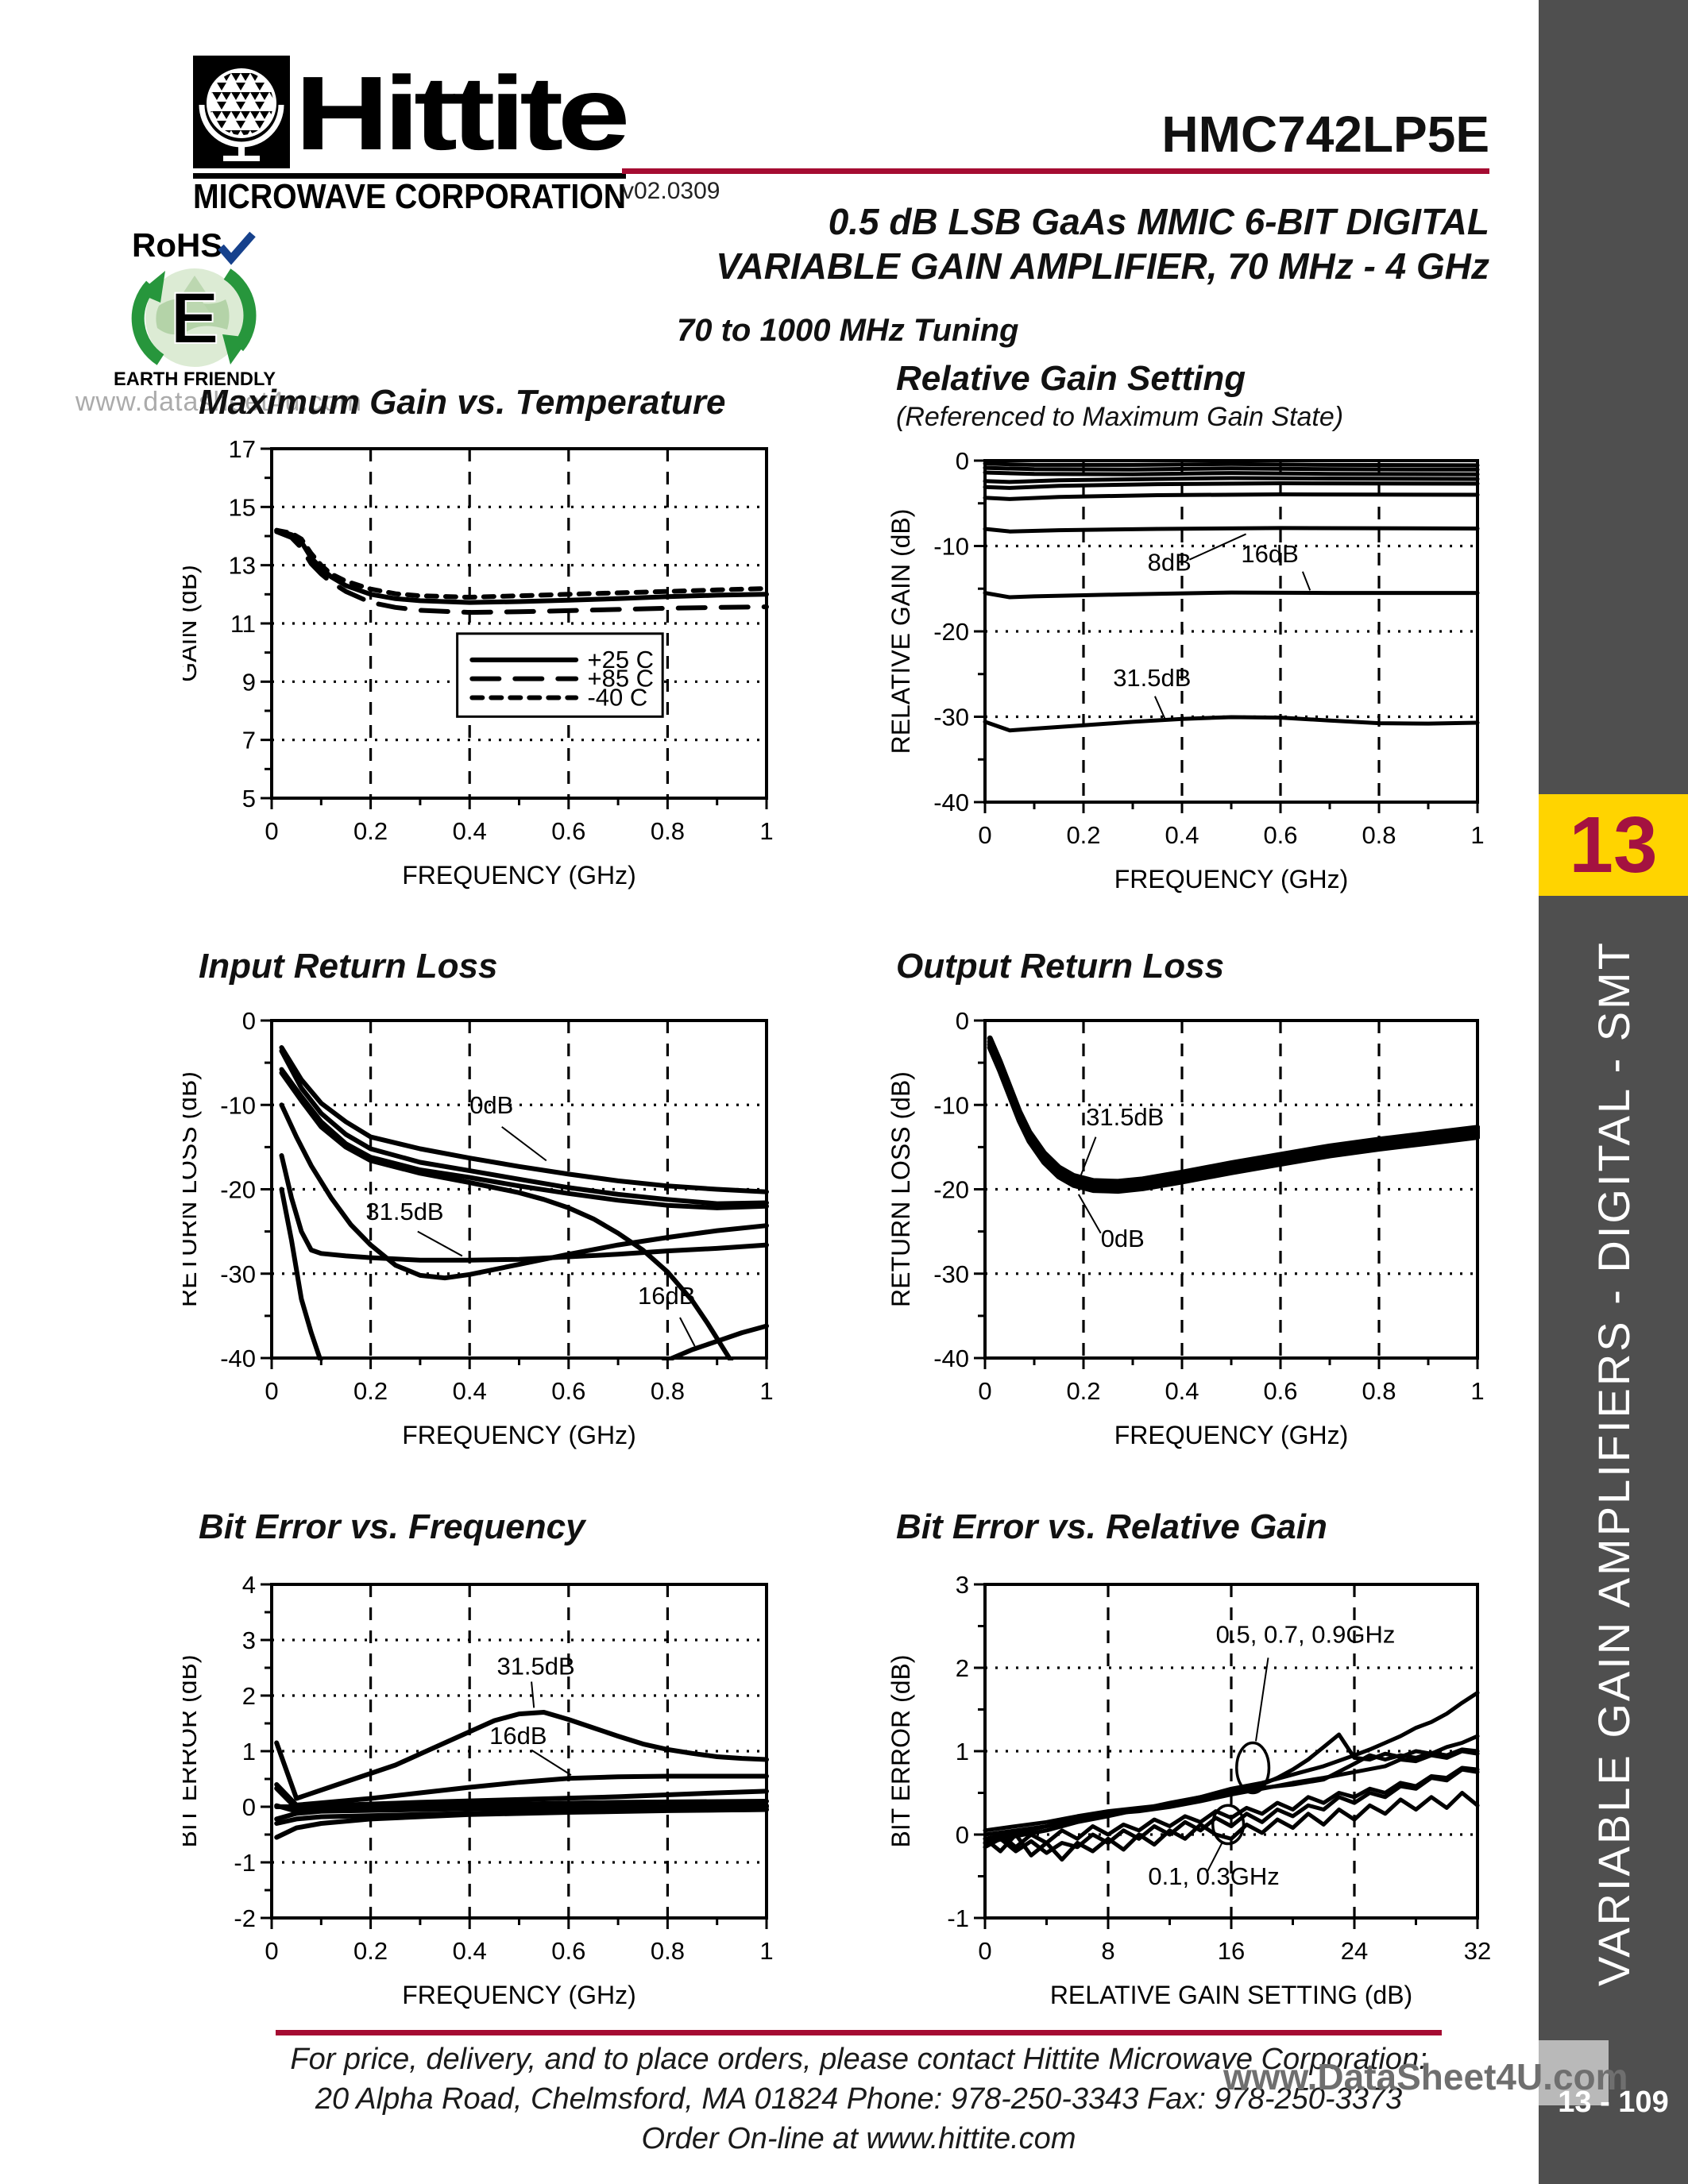  I want to click on header-rule, so click(1055, 171).